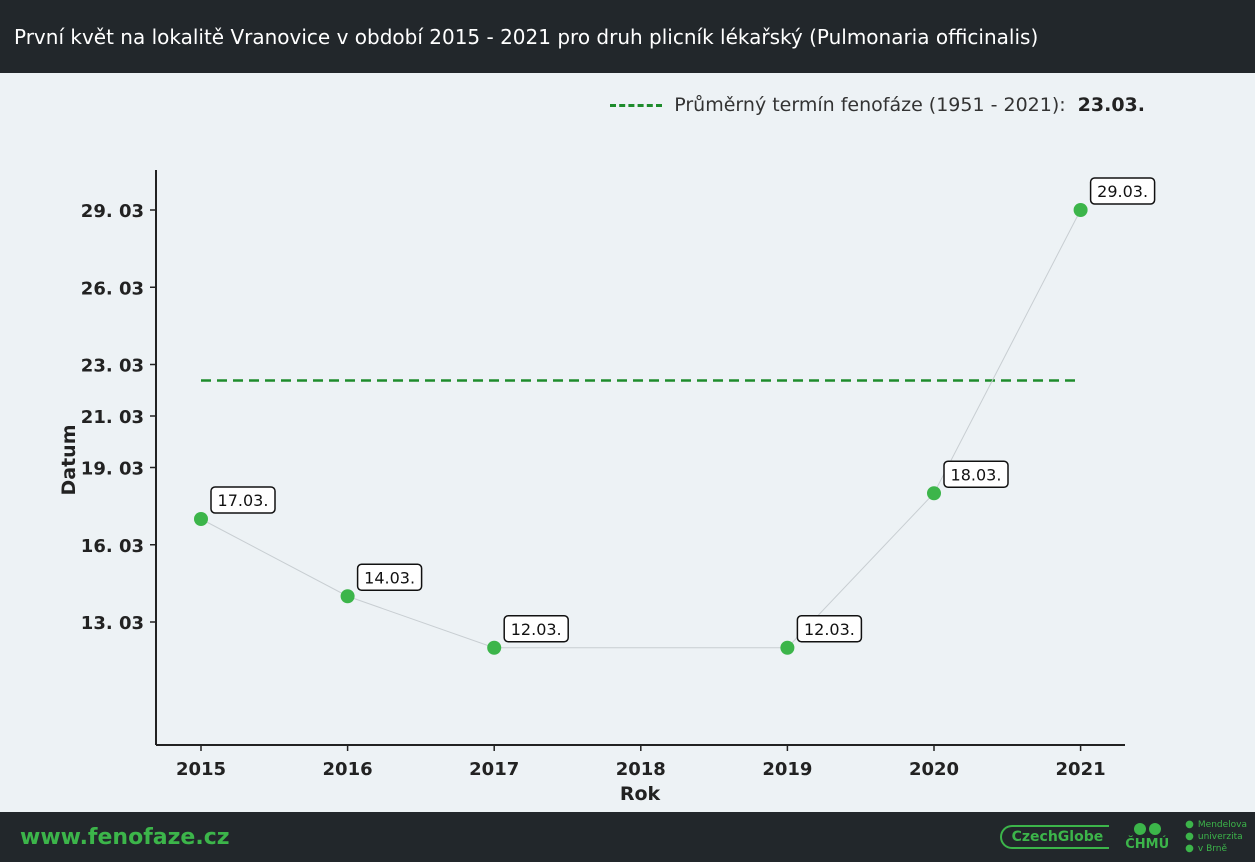 Image resolution: width=1255 pixels, height=862 pixels. What do you see at coordinates (112, 469) in the screenshot?
I see `y-tick-label: 19. 03` at bounding box center [112, 469].